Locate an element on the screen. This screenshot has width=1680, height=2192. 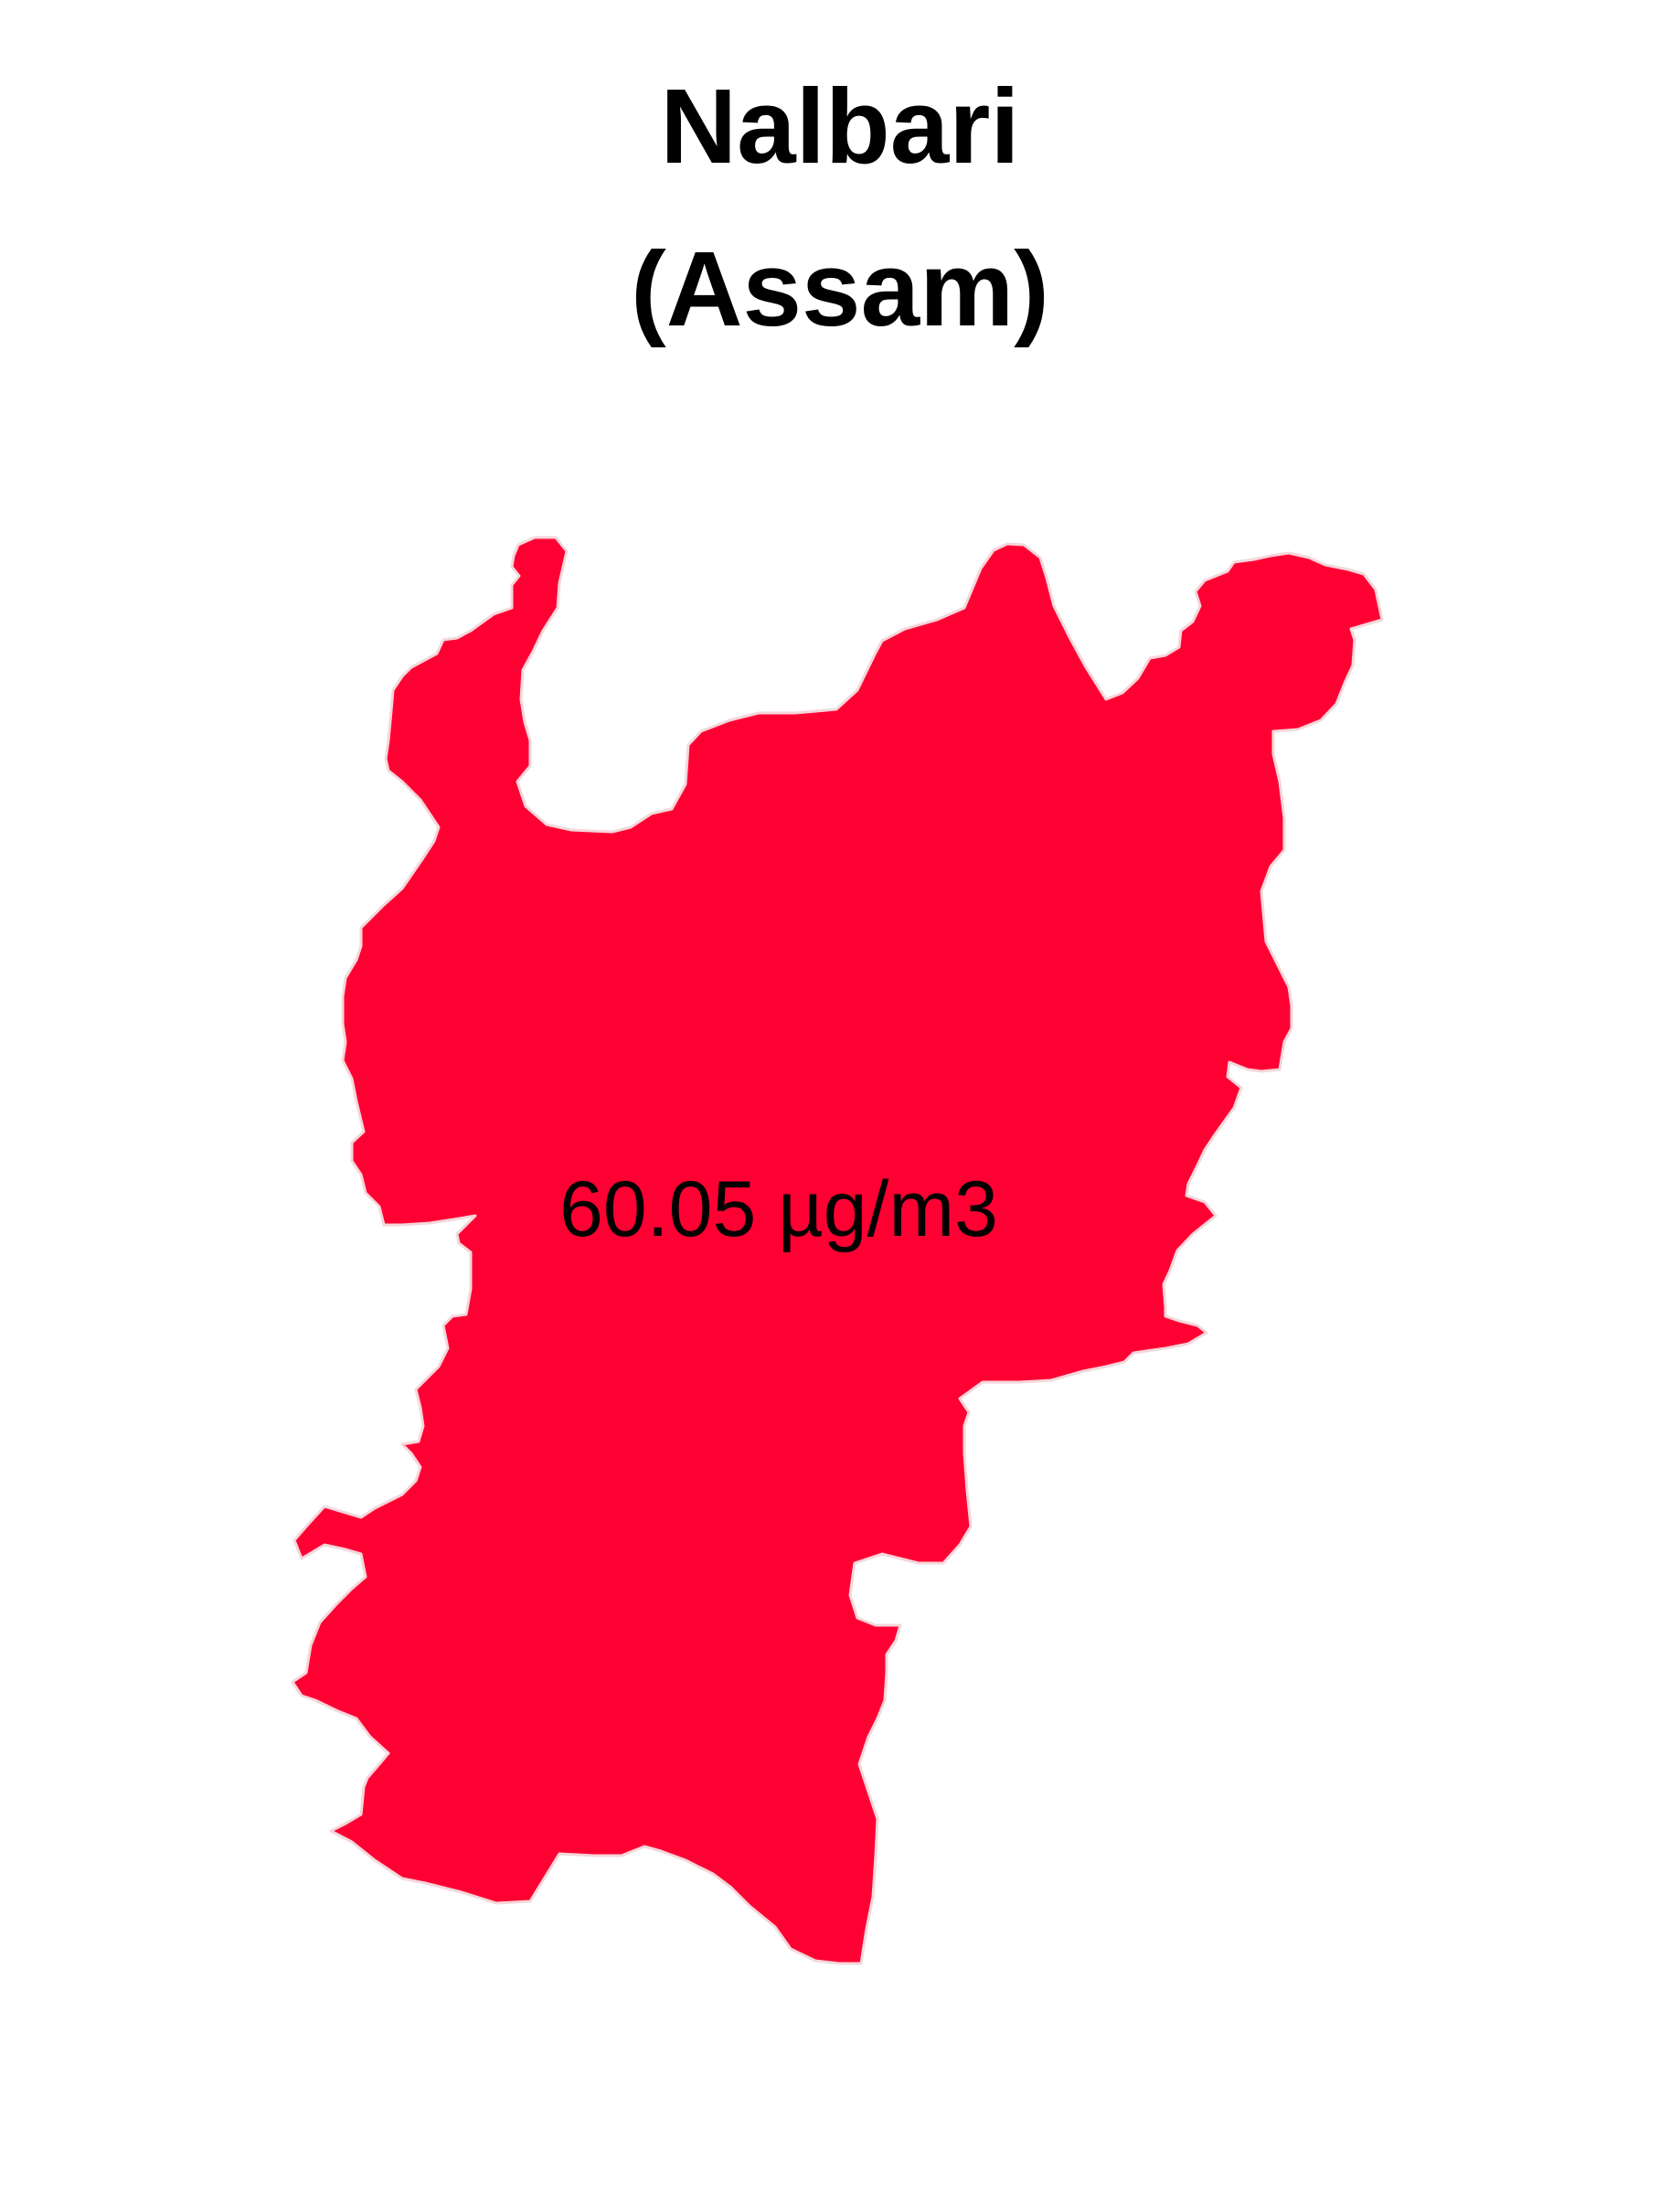
map-title-district: Nalbari is located at coordinates (840, 127).